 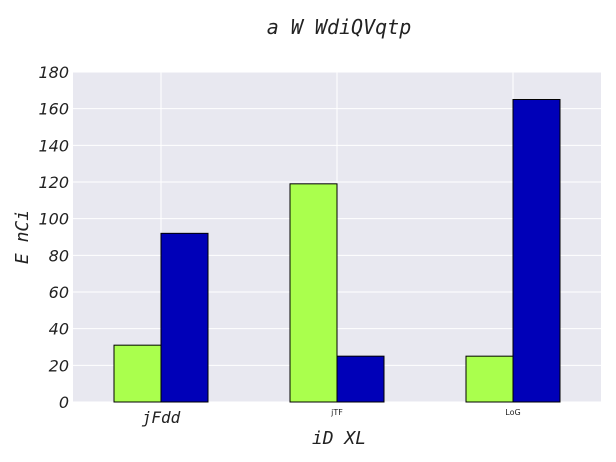 I want to click on y-tick-label: 100, so click(x=53, y=219).